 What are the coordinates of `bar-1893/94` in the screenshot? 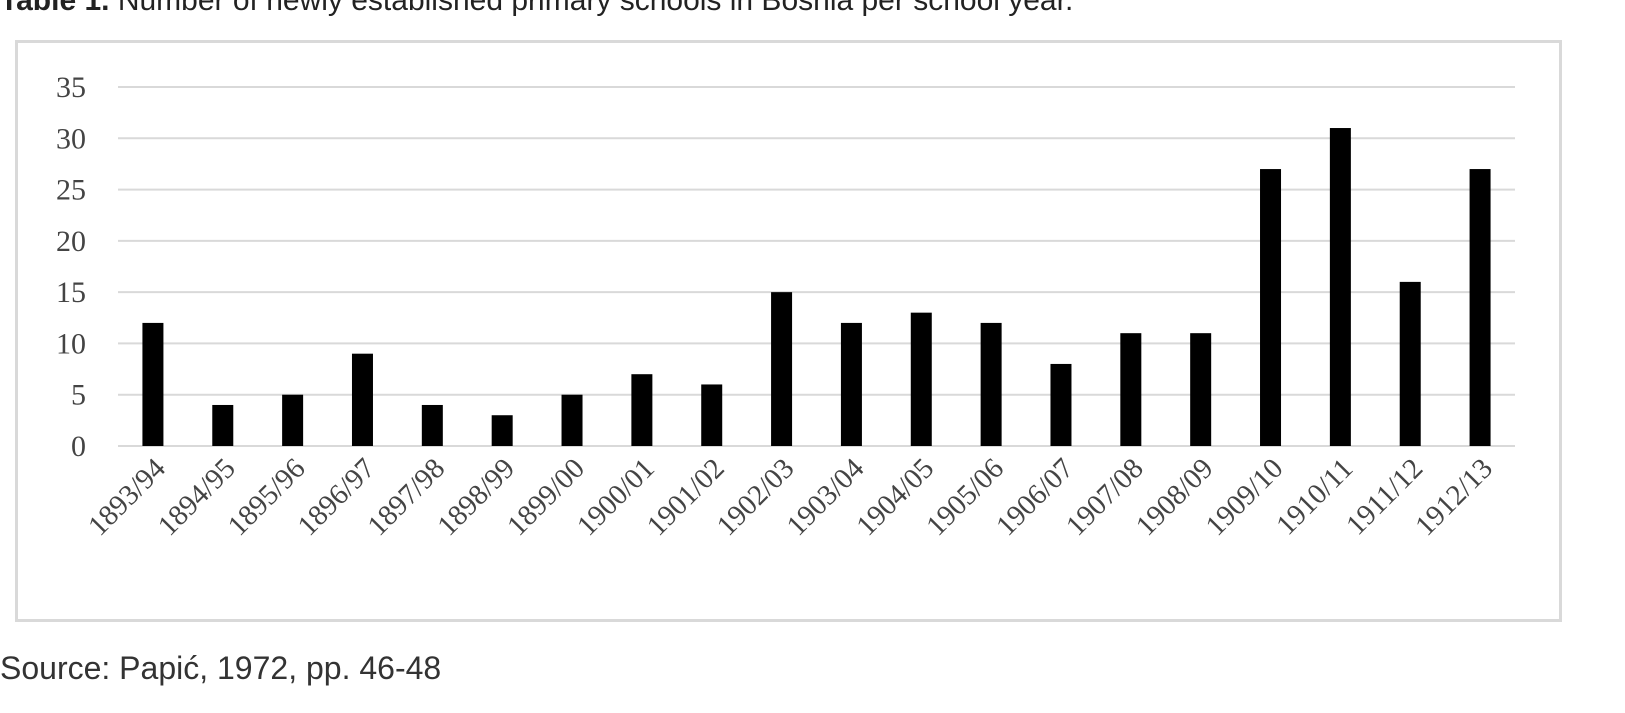 It's located at (153, 384).